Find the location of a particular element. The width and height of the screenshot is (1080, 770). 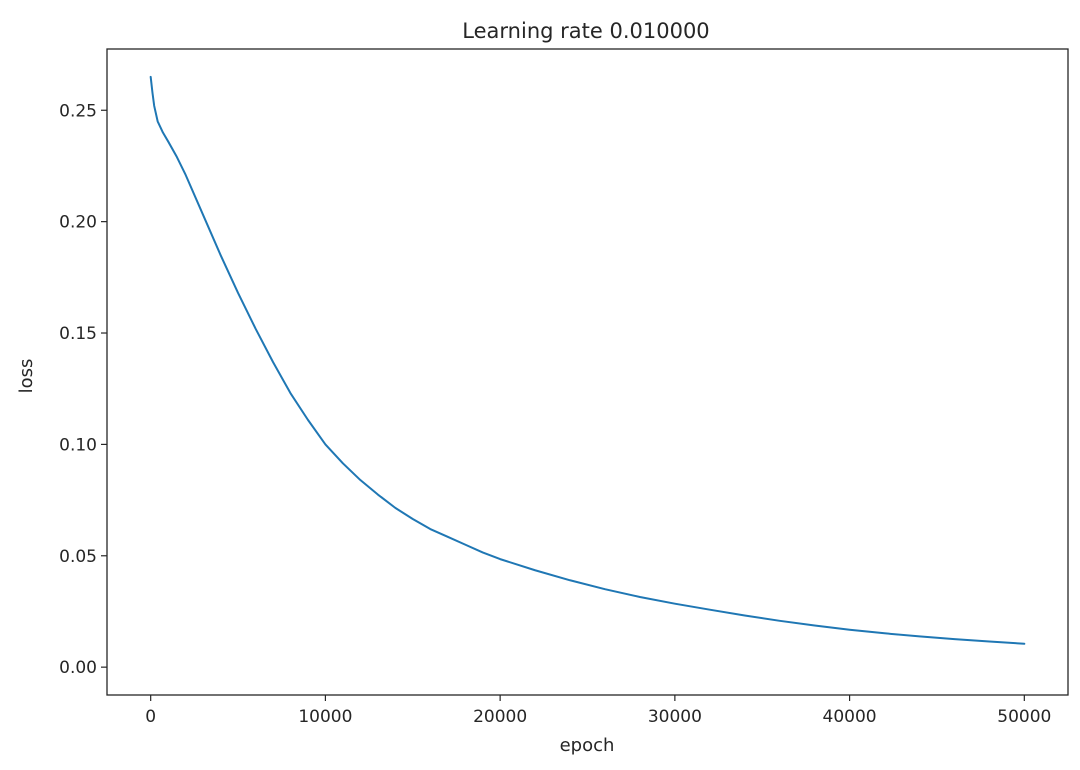

y-tick-label: 0.20 is located at coordinates (78, 223).